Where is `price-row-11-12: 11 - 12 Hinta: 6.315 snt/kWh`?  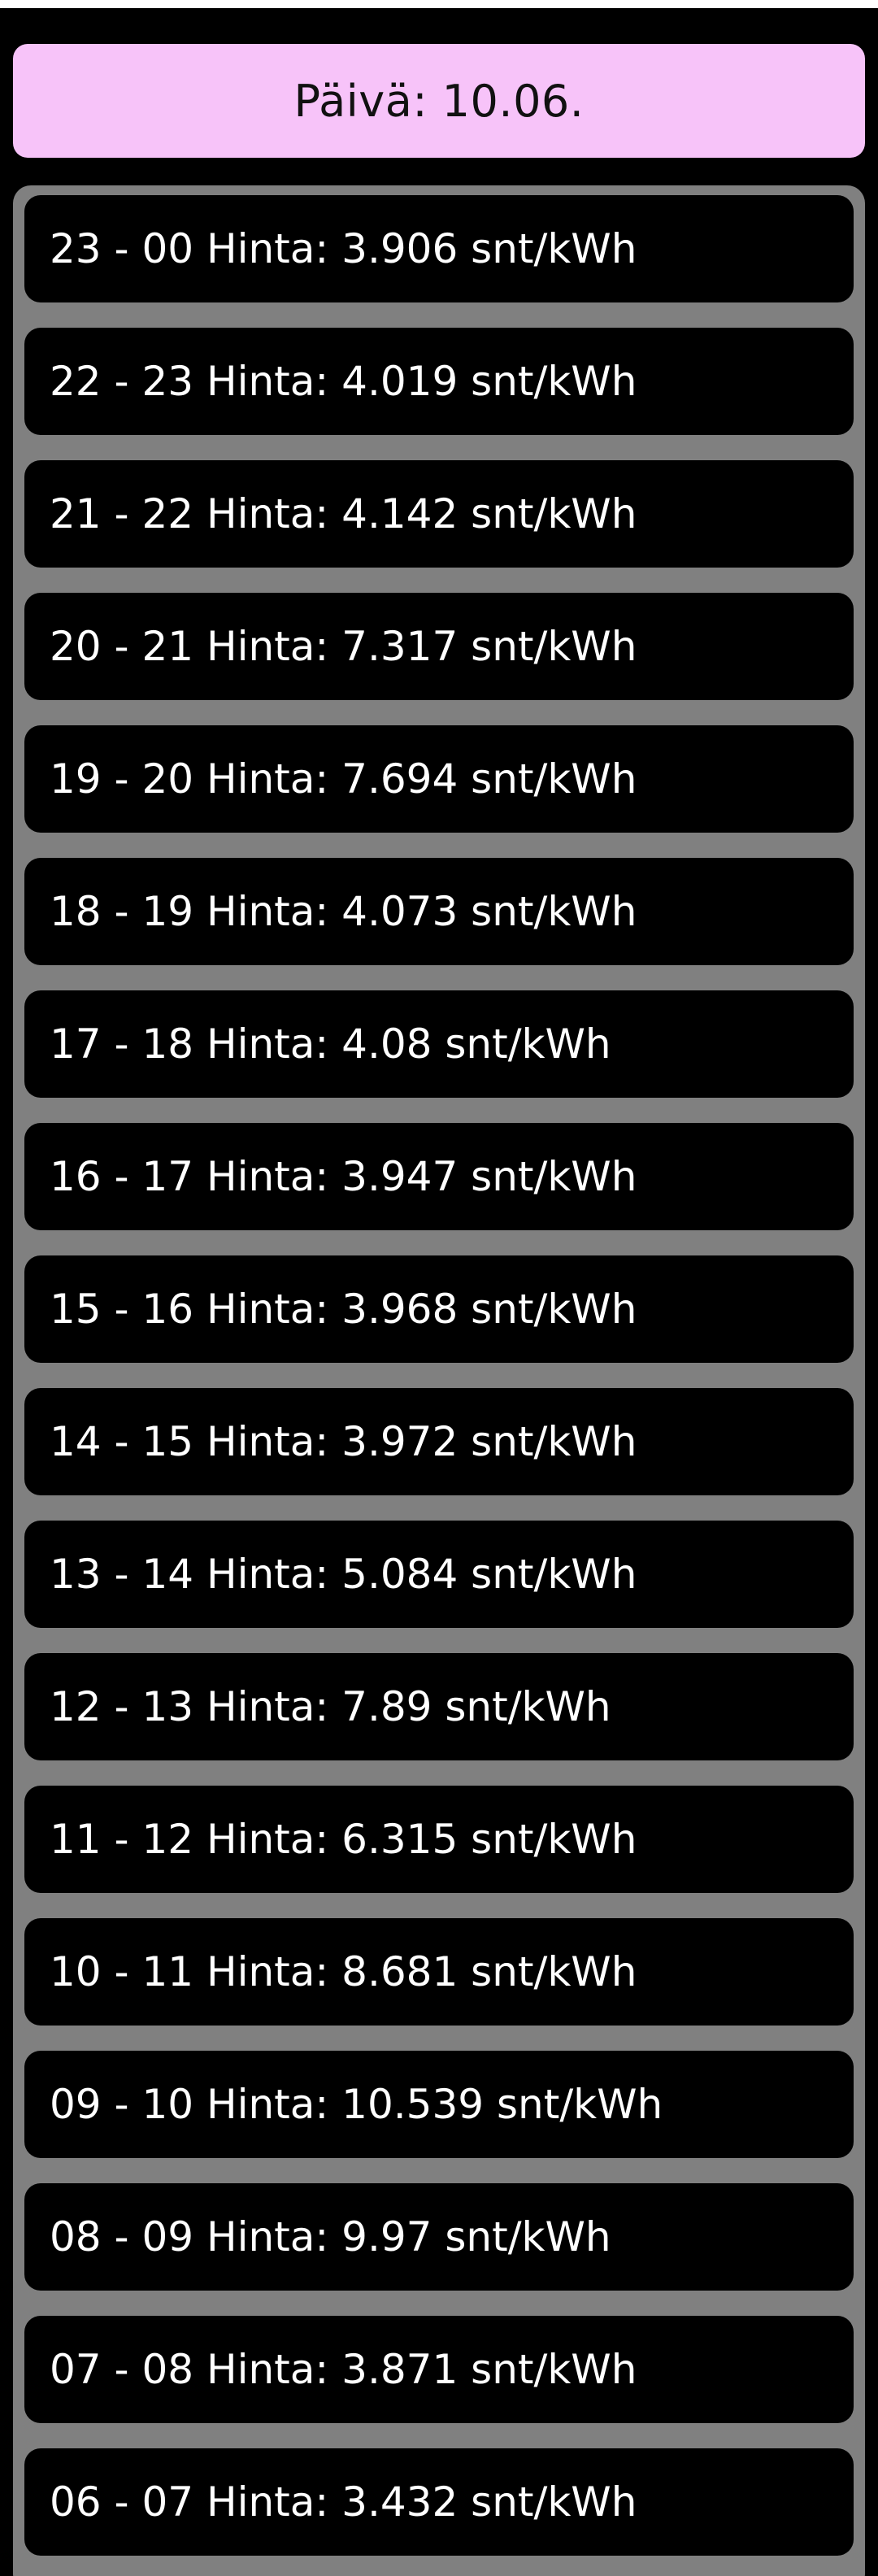
price-row-11-12: 11 - 12 Hinta: 6.315 snt/kWh is located at coordinates (439, 1839).